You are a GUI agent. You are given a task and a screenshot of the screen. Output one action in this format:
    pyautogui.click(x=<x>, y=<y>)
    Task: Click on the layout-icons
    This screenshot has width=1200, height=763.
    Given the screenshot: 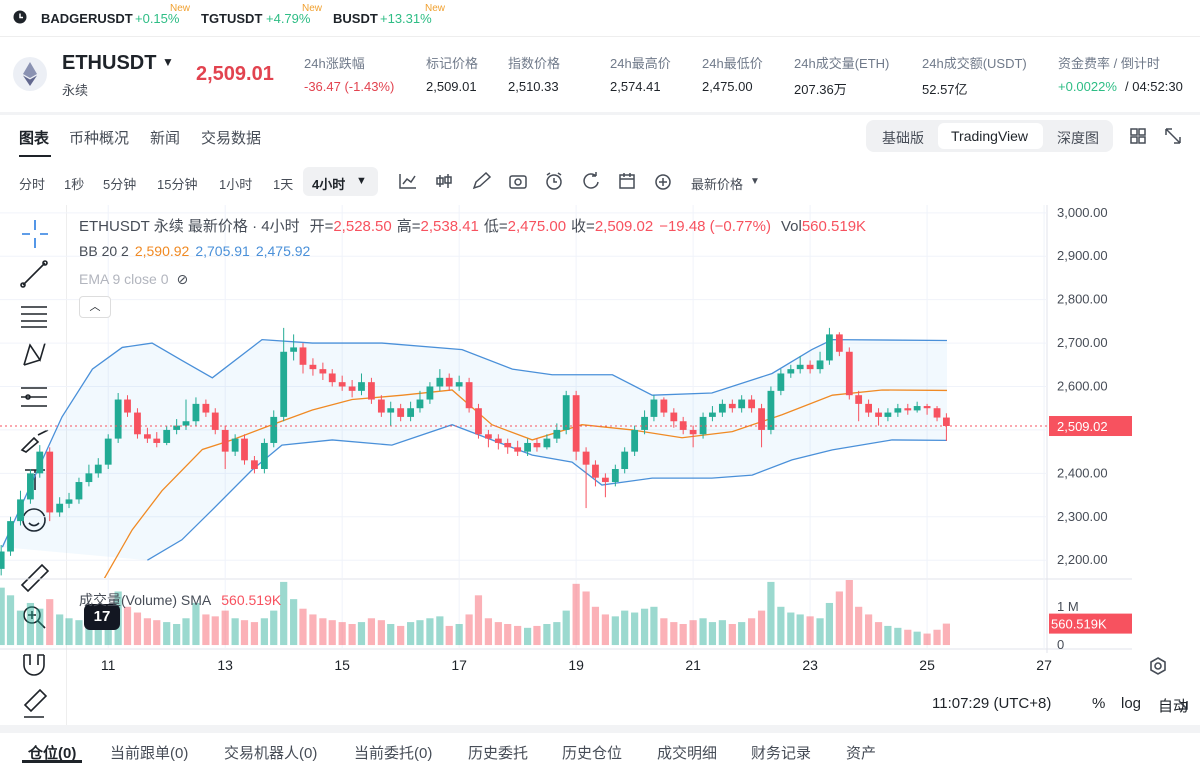 What is the action you would take?
    pyautogui.click(x=1159, y=136)
    